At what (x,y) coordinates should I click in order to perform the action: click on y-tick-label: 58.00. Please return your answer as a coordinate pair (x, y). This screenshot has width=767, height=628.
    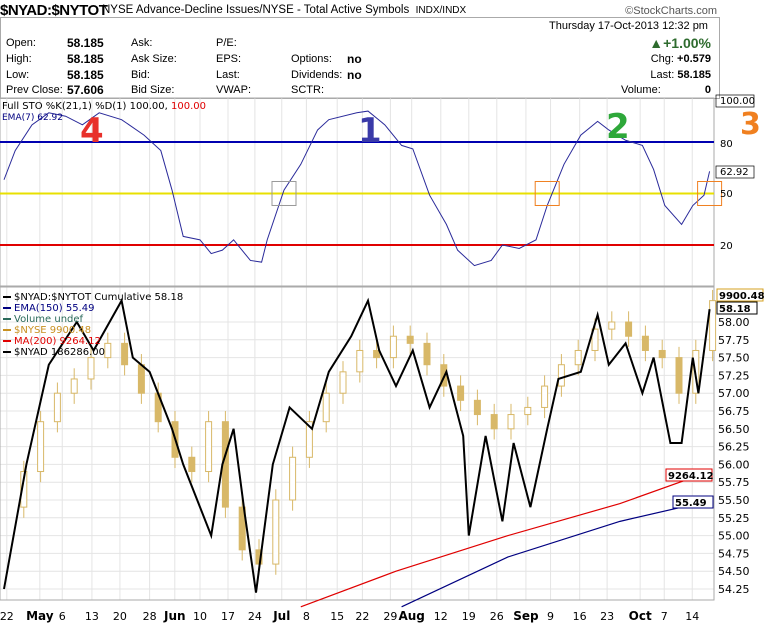
    Looking at the image, I should click on (734, 322).